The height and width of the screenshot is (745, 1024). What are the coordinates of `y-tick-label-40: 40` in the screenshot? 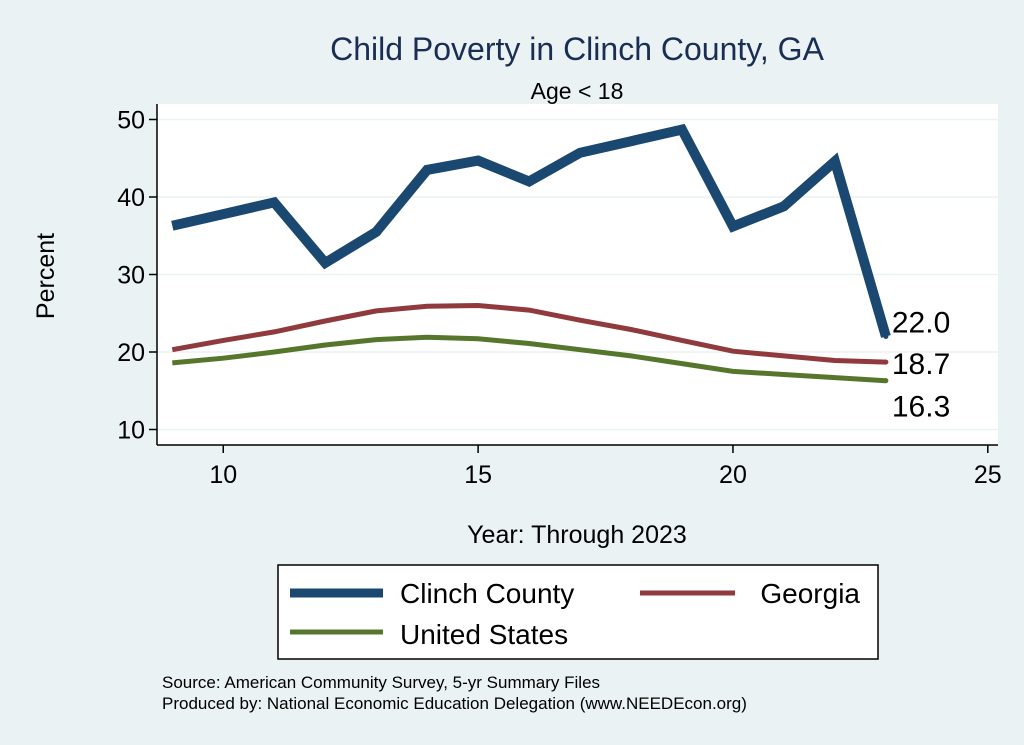 It's located at (131, 198).